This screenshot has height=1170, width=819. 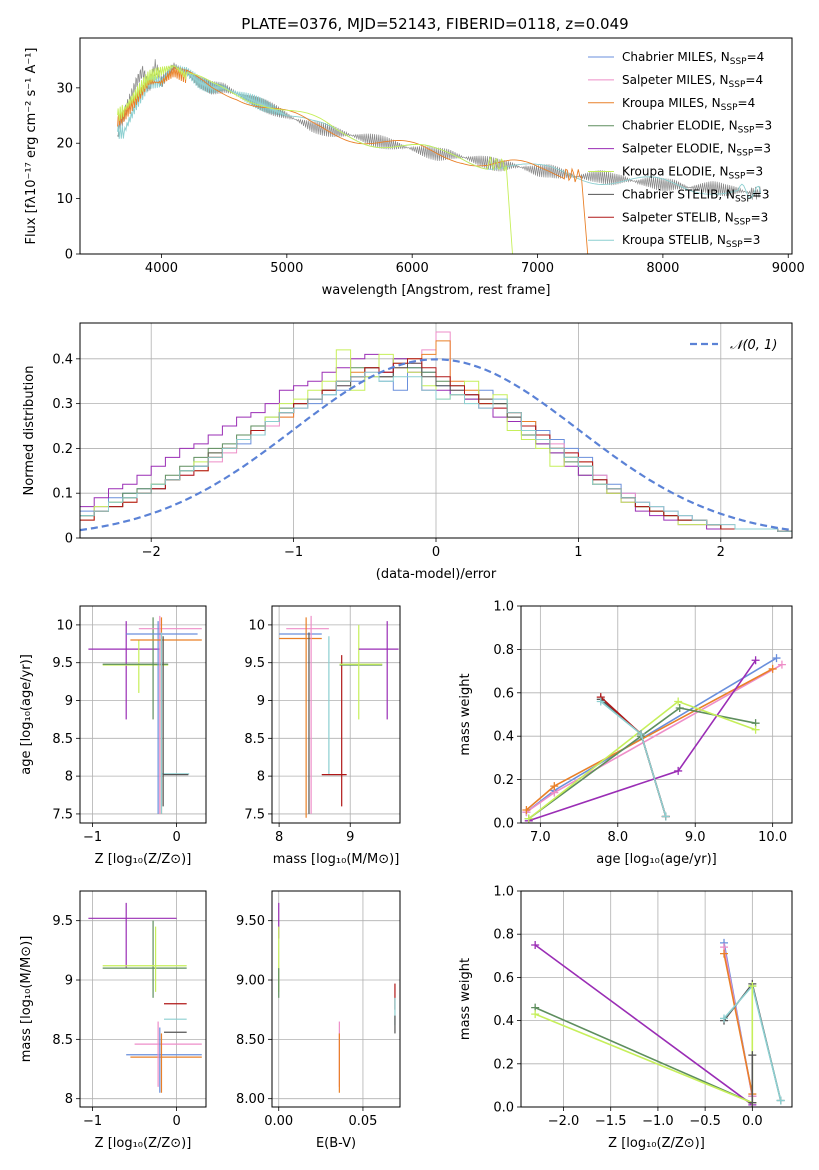 What do you see at coordinates (62, 739) in the screenshot?
I see `y-tick-label: 8.5` at bounding box center [62, 739].